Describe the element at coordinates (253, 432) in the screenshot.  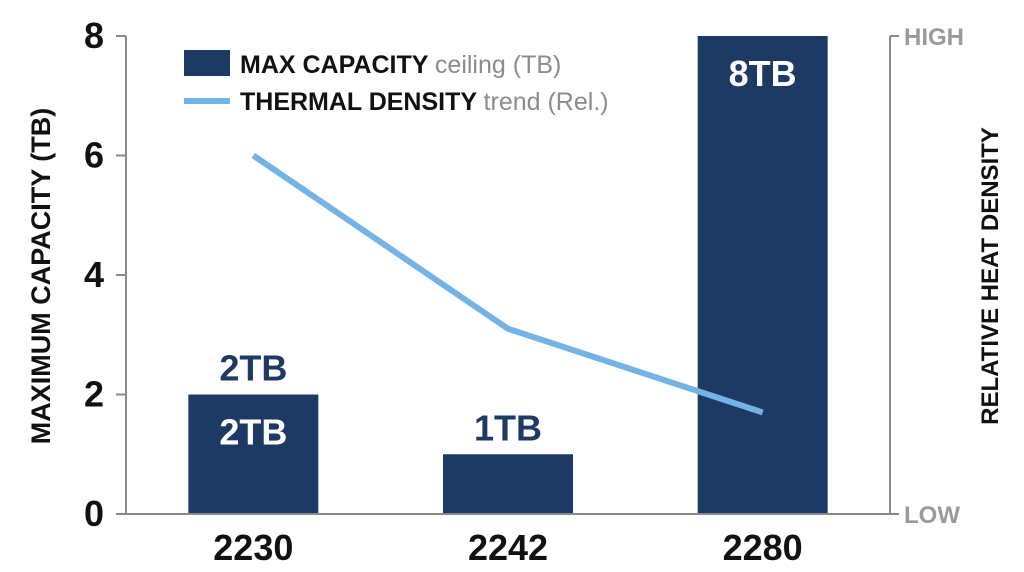
I see `bar-label-2230: 2TB` at that location.